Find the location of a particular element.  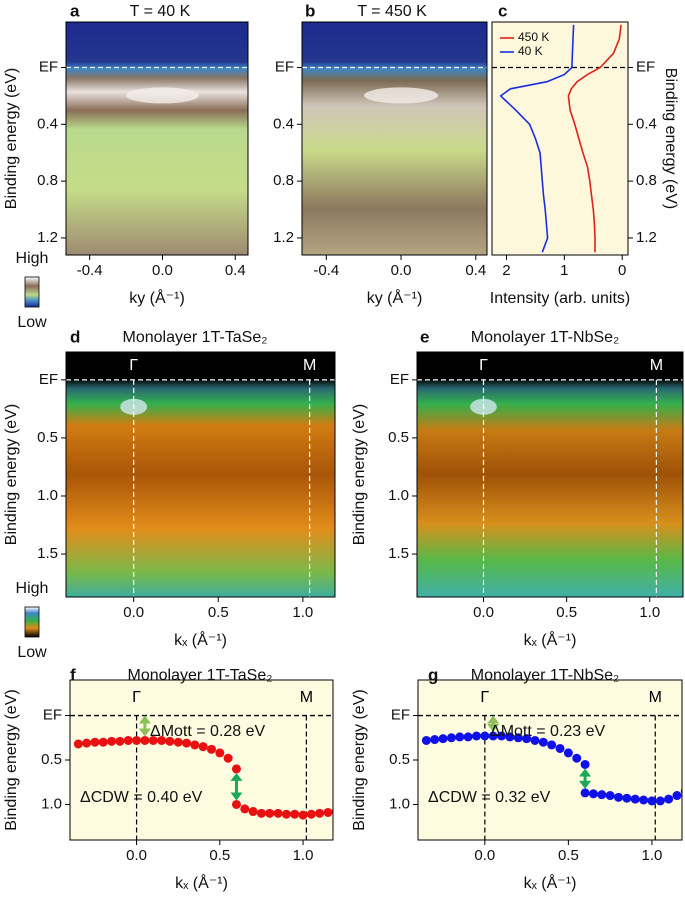

panel-letter: a is located at coordinates (75, 10).